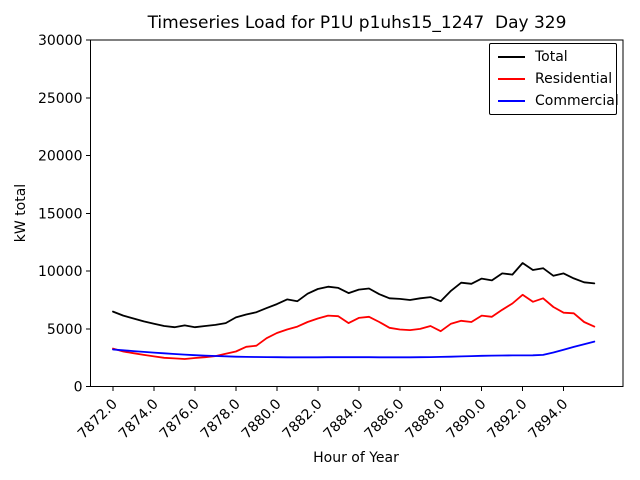  I want to click on legend-item-commercial: Commercial, so click(554, 101).